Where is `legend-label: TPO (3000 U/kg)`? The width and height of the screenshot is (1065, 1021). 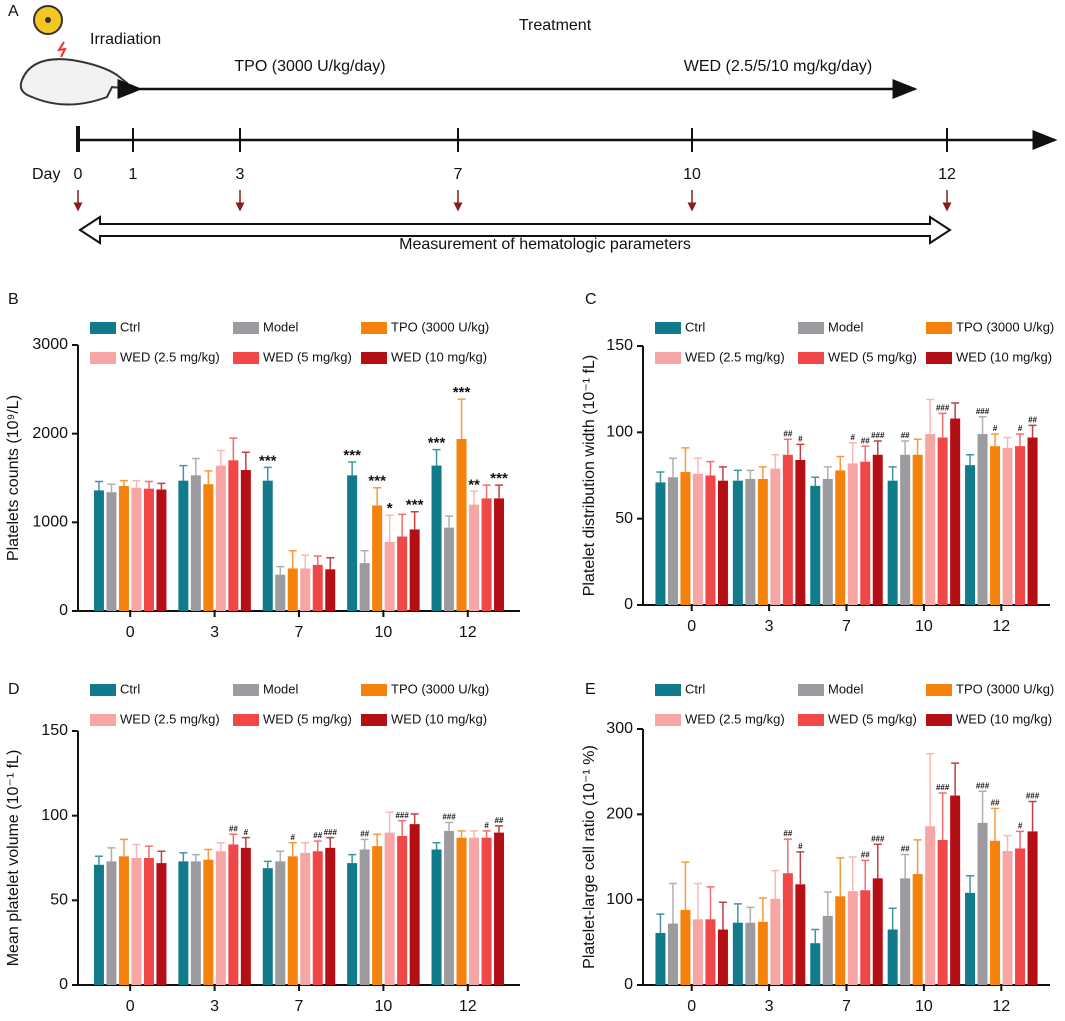
legend-label: TPO (3000 U/kg) is located at coordinates (440, 688).